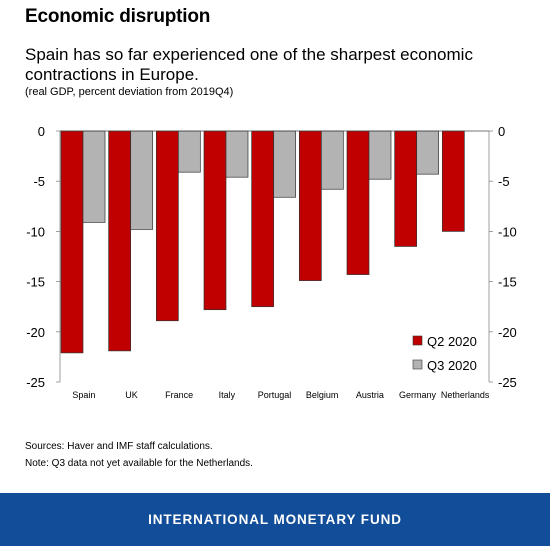  I want to click on bar-q2-portugal, so click(263, 219).